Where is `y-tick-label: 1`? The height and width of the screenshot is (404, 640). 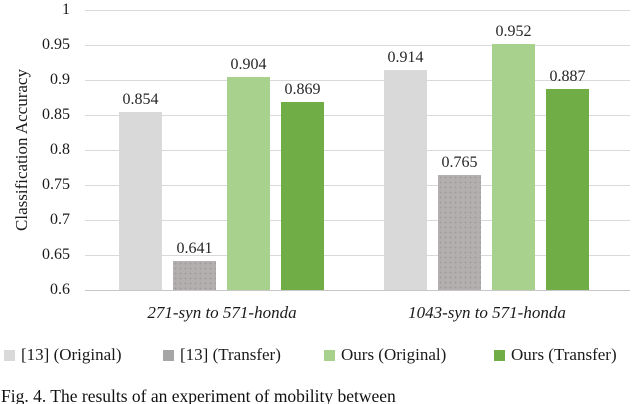 y-tick-label: 1 is located at coordinates (66, 9).